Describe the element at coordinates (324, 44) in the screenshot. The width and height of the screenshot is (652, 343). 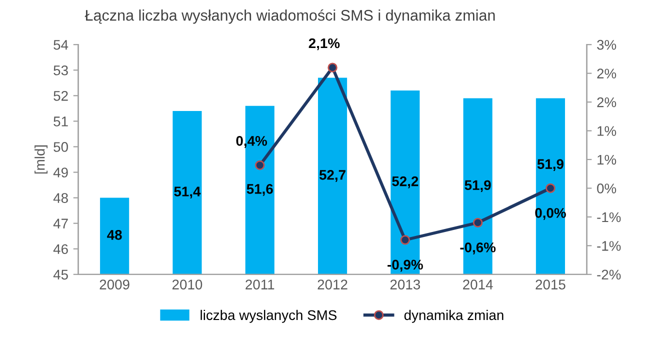
I see `data-label: 2,1%` at that location.